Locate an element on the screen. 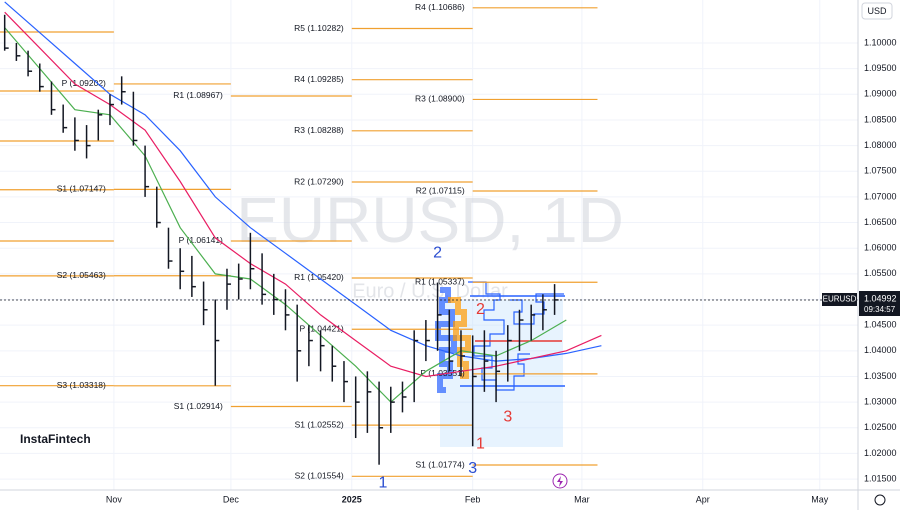  y-tick-label: 1.01500 is located at coordinates (880, 478).